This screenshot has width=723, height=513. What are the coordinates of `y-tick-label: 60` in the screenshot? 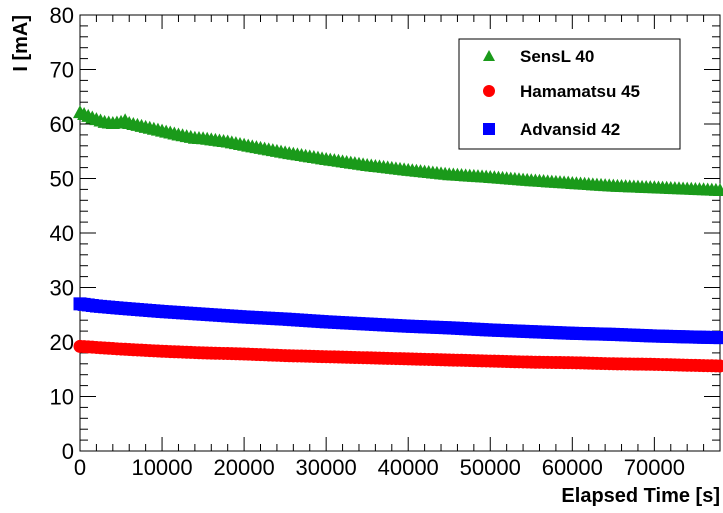 It's located at (62, 124).